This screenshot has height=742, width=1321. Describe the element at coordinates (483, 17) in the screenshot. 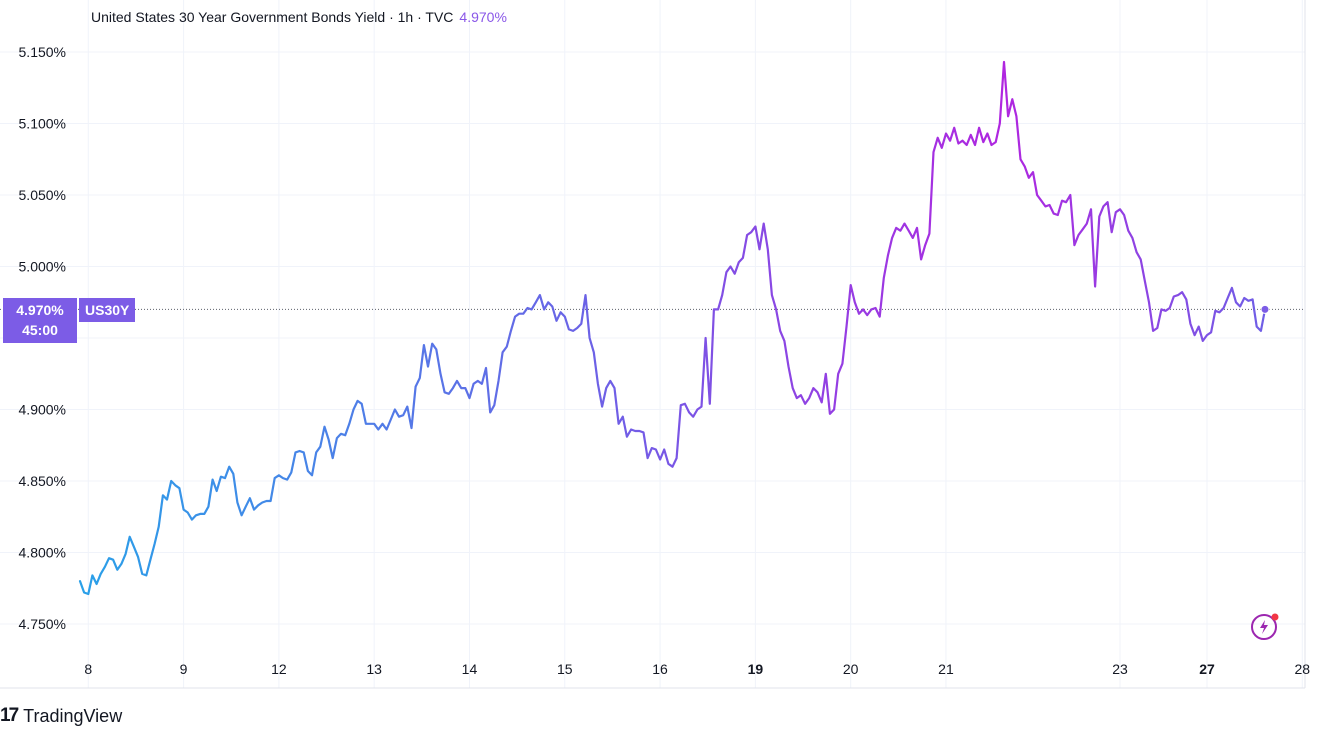

I see `title-current-value: 4.970%` at that location.